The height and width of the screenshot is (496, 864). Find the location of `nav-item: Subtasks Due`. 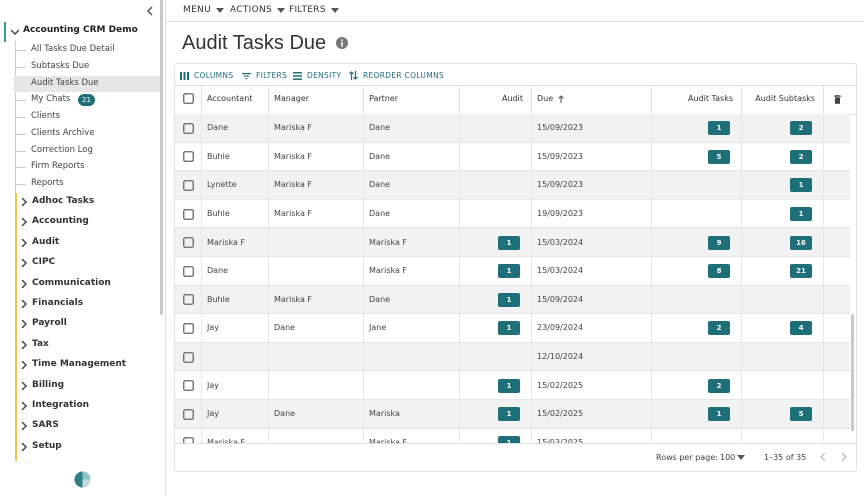

nav-item: Subtasks Due is located at coordinates (60, 65).